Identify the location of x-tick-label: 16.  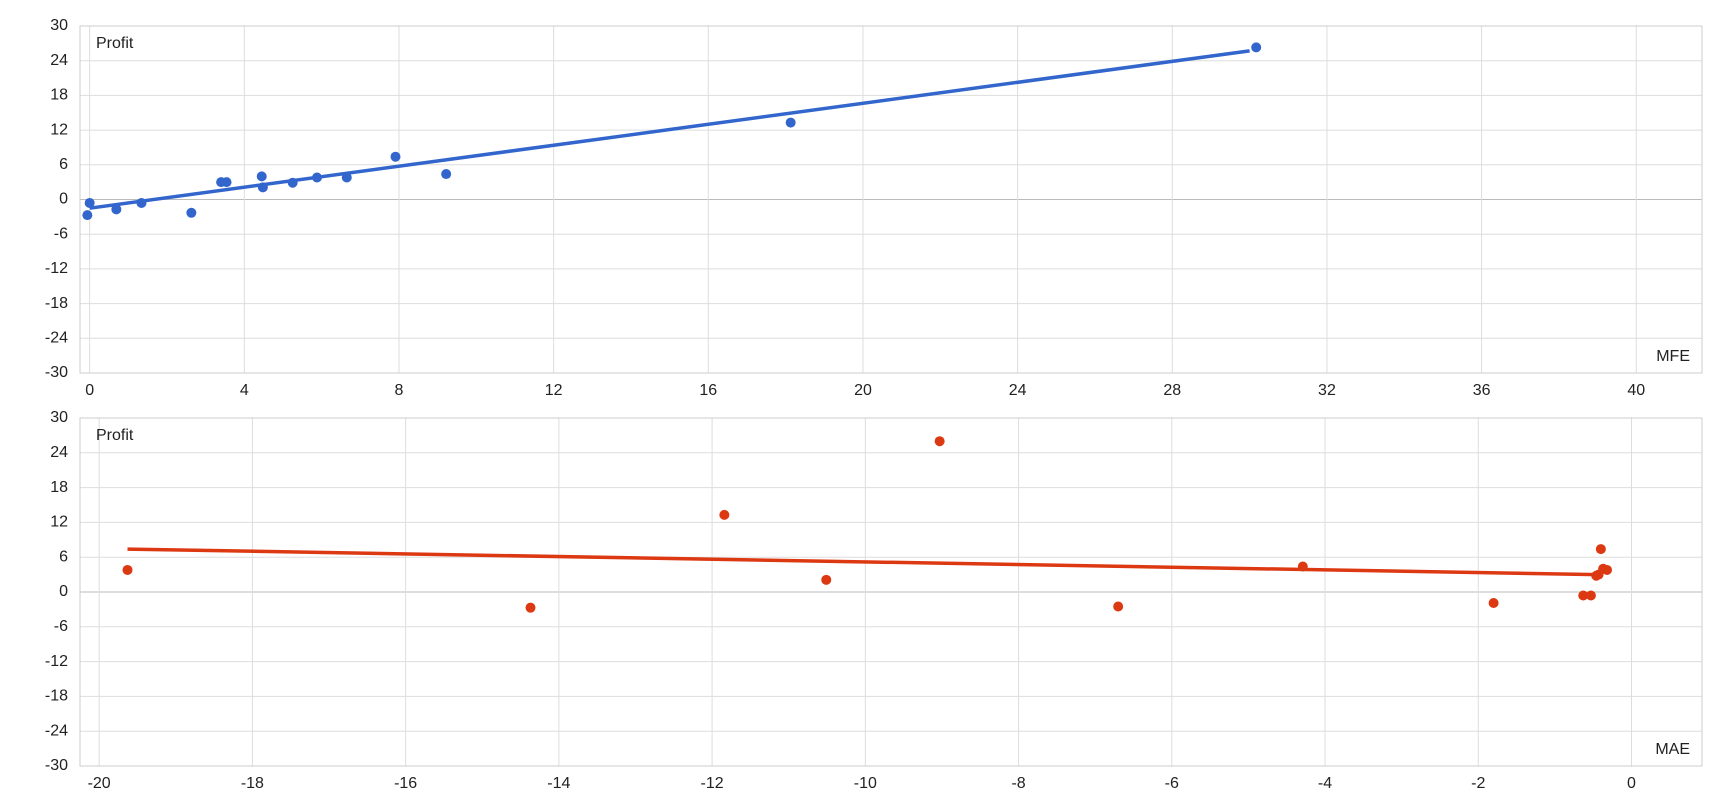
(708, 390).